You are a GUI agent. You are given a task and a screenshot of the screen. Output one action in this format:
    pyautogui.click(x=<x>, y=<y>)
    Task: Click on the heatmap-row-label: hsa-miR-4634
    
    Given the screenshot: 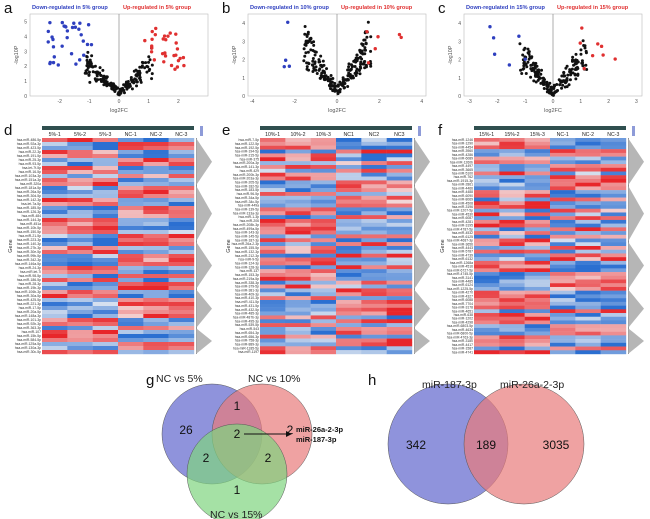 What is the action you would take?
    pyautogui.click(x=462, y=330)
    